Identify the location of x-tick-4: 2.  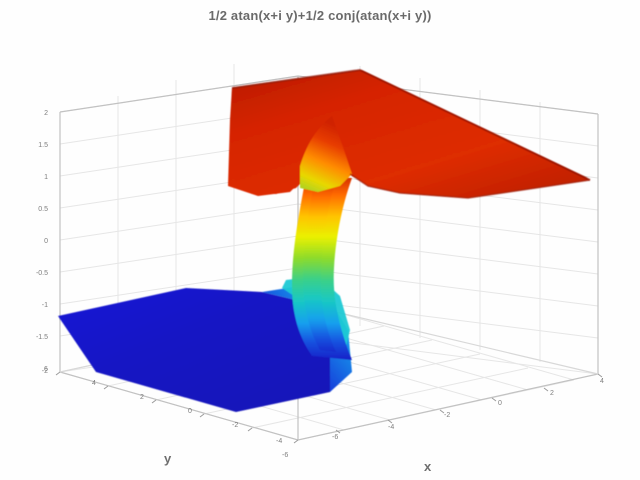
(552, 393).